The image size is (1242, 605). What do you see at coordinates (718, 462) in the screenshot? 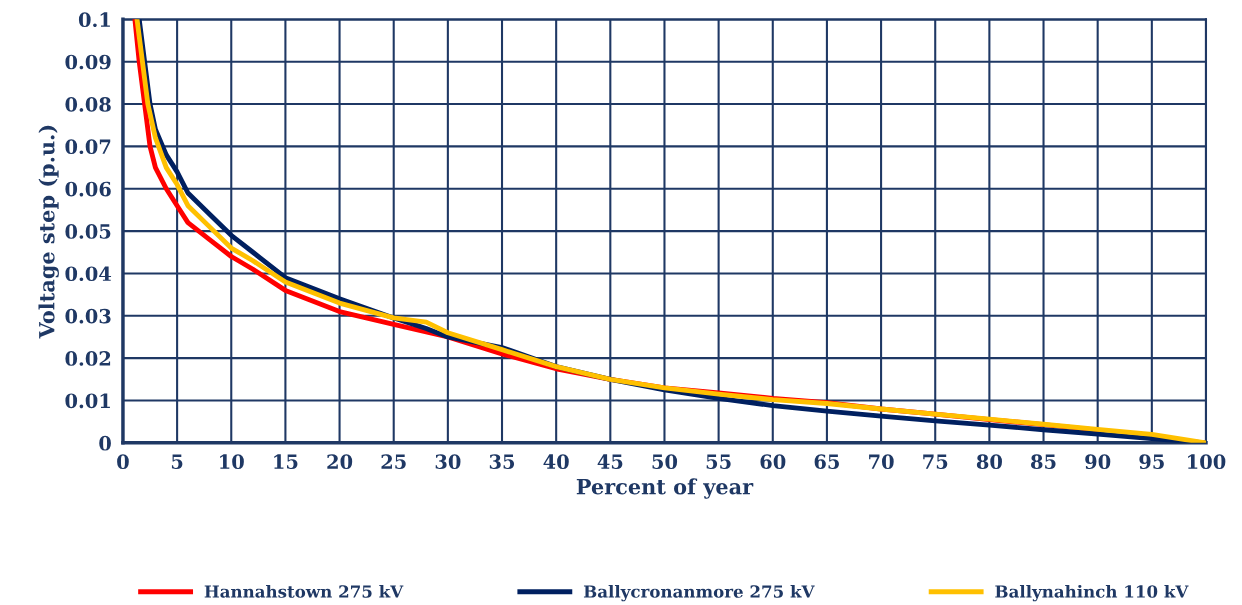
I see `x-tick-label: 55` at bounding box center [718, 462].